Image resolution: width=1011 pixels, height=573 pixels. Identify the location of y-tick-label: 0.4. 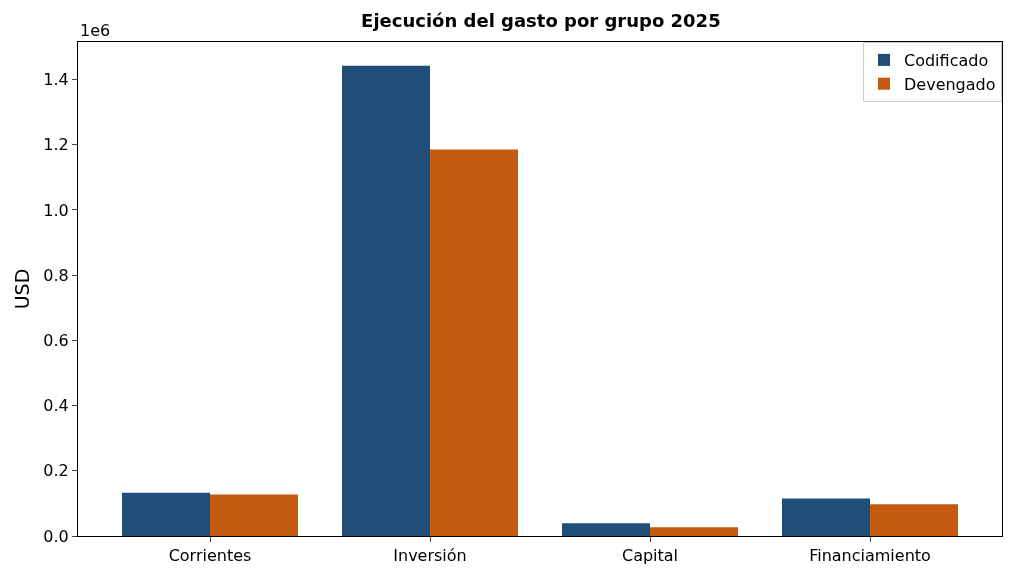
(56, 406).